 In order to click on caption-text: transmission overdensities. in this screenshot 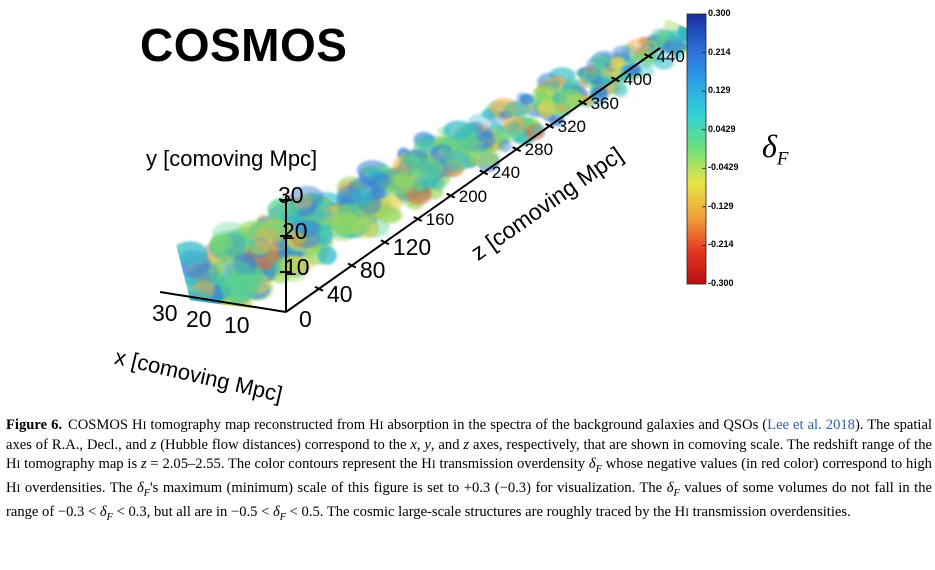, I will do `click(769, 512)`.